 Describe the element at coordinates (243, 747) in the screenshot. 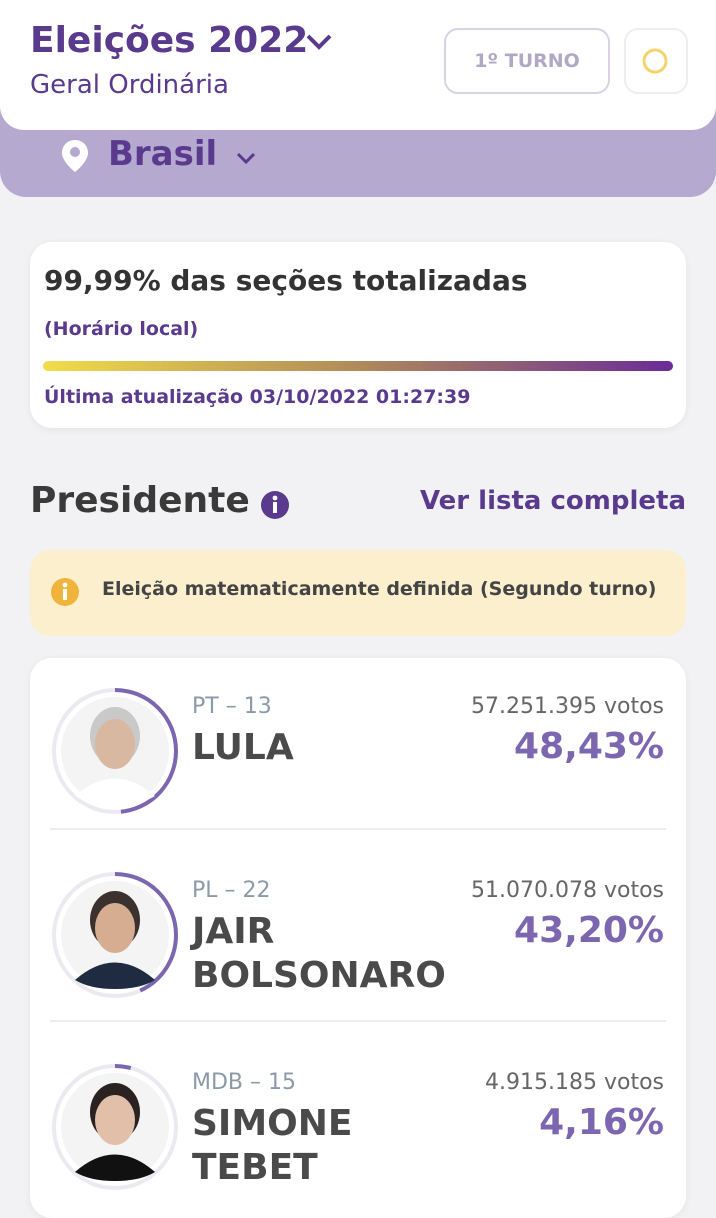

I see `candidate-name: LULA` at that location.